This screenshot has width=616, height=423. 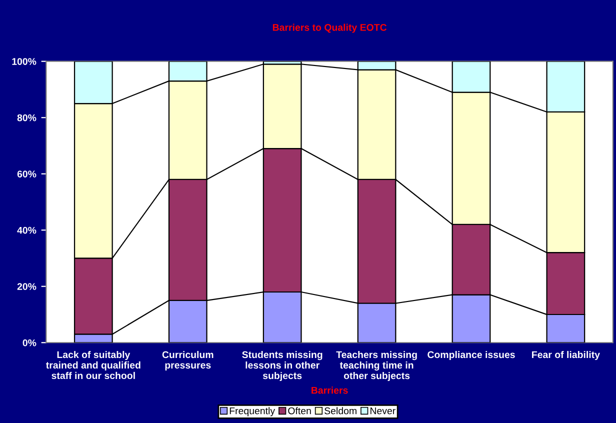 What do you see at coordinates (299, 410) in the screenshot?
I see `legend-label: Often` at bounding box center [299, 410].